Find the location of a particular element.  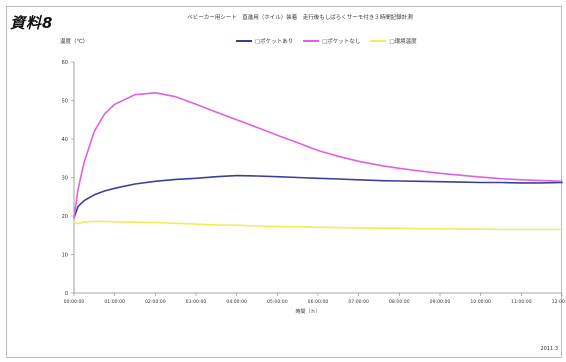

x-tick-label: 09:00:00 is located at coordinates (440, 302).